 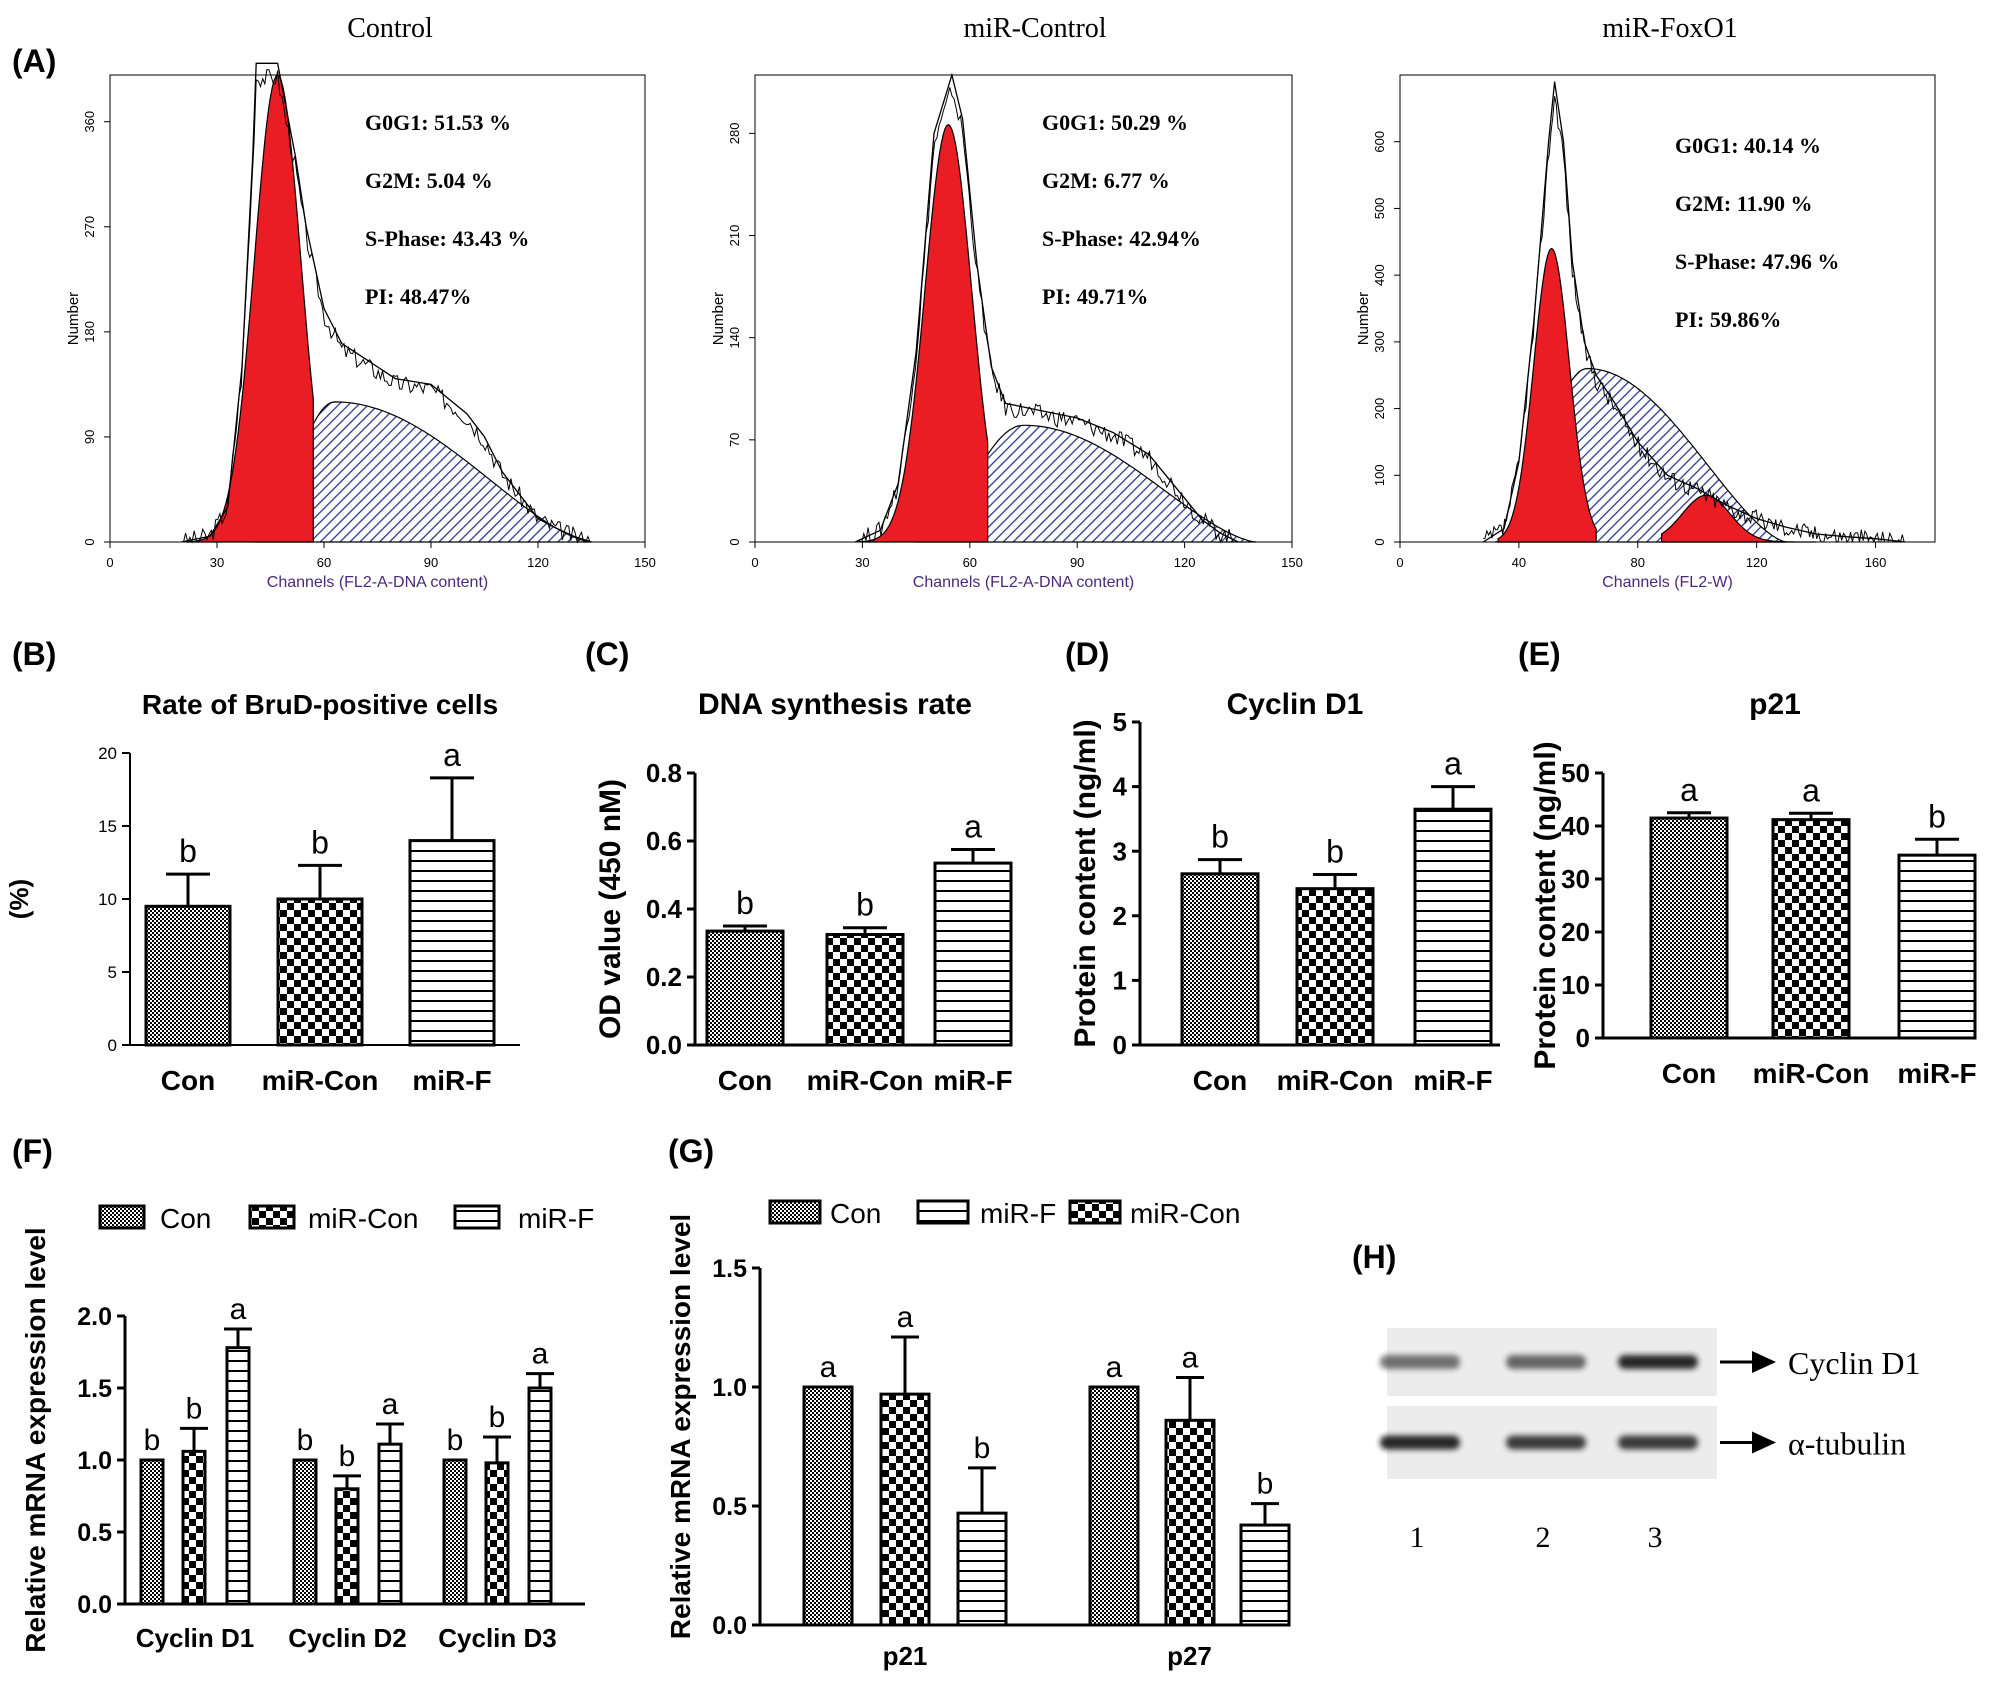 What do you see at coordinates (1034, 28) in the screenshot?
I see `histogram-title: miR-Control` at bounding box center [1034, 28].